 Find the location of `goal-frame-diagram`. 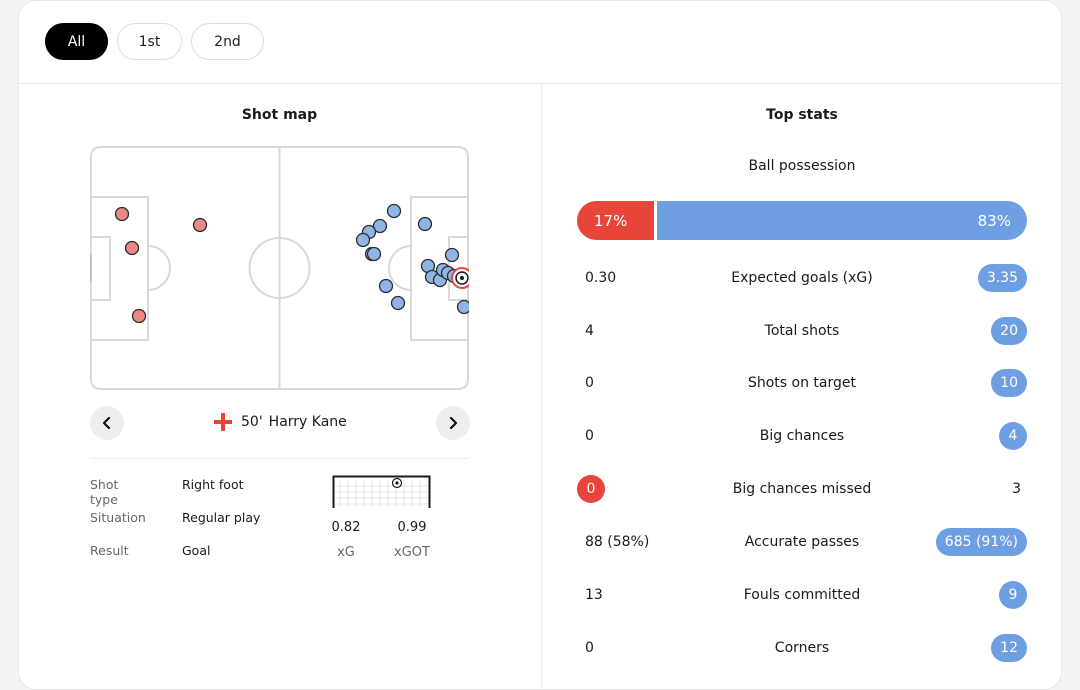

goal-frame-diagram is located at coordinates (381, 491).